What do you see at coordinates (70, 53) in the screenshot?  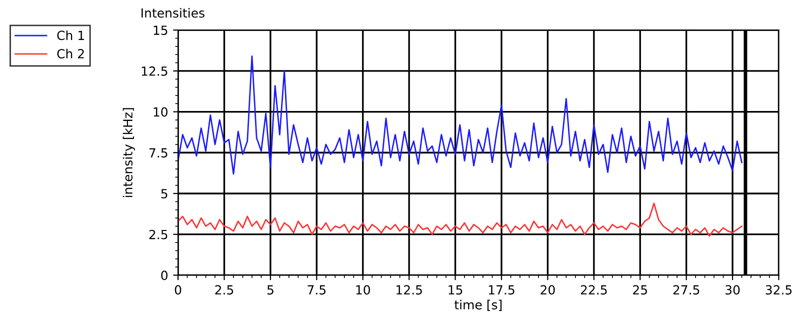 I see `legend-label: Ch 2` at bounding box center [70, 53].